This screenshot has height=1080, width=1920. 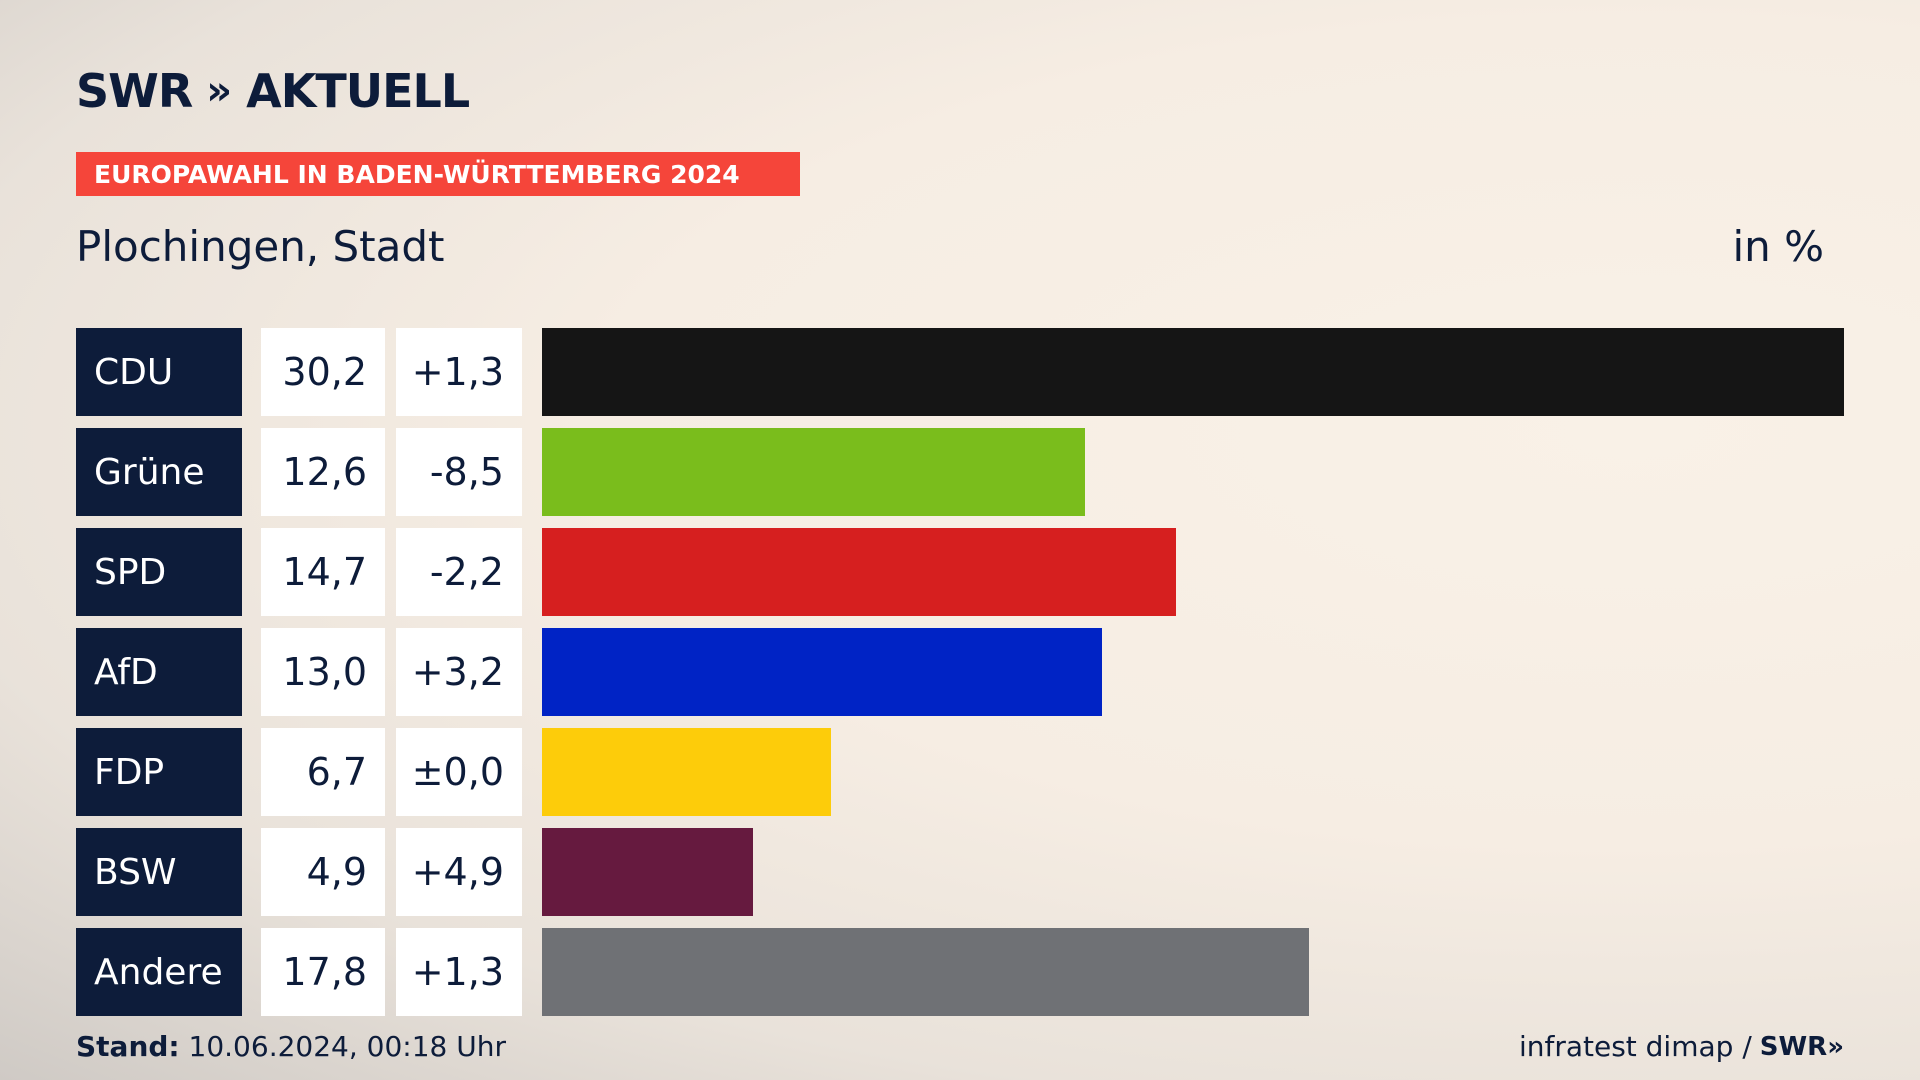 I want to click on source-text: infratest dimap /, so click(x=1635, y=1046).